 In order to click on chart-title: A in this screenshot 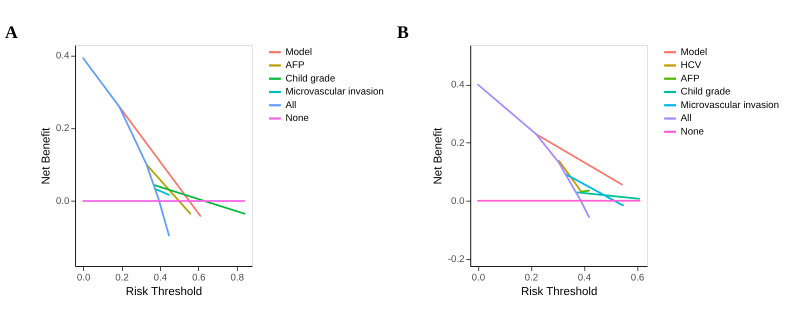, I will do `click(11, 32)`.